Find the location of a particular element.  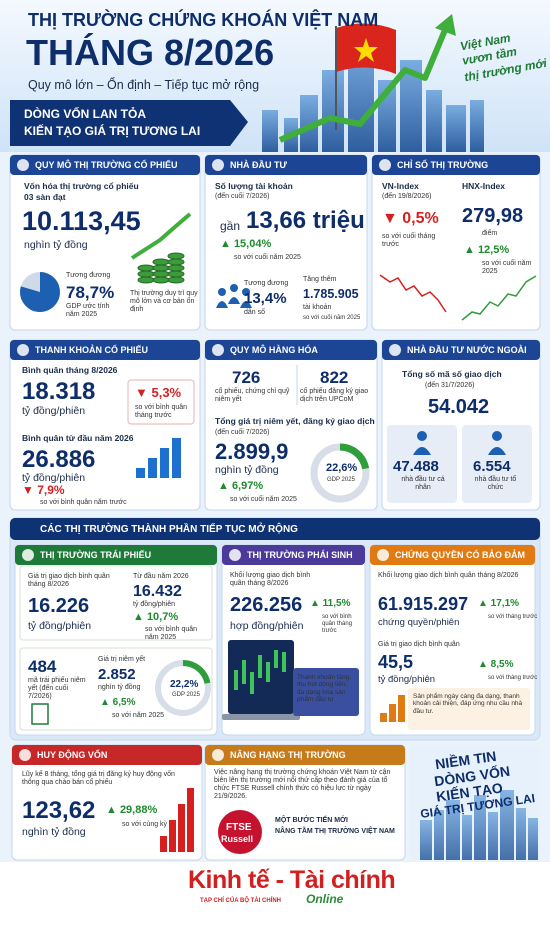

bond-box is located at coordinates (116, 689).